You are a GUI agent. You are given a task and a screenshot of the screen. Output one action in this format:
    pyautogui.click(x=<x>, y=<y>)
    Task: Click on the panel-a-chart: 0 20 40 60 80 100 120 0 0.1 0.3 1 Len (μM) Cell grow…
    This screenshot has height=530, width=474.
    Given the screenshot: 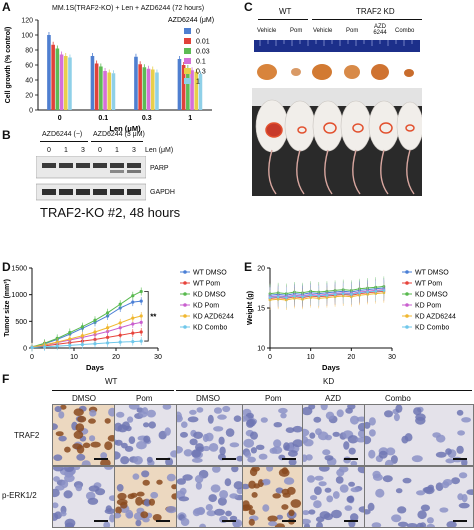 What is the action you would take?
    pyautogui.click(x=109, y=75)
    